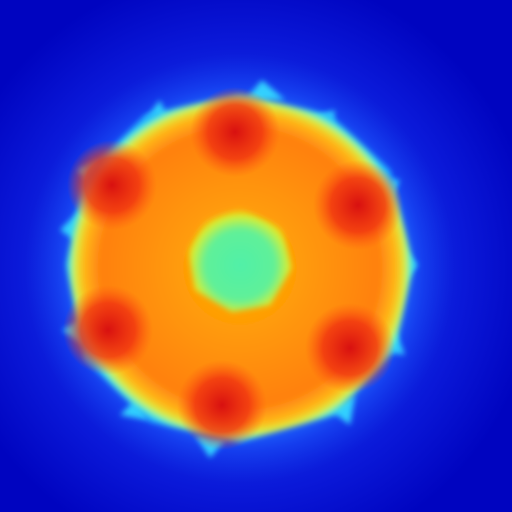 Image resolution: width=512 pixels, height=512 pixels. Describe the element at coordinates (240, 260) in the screenshot. I see `center-core` at that location.